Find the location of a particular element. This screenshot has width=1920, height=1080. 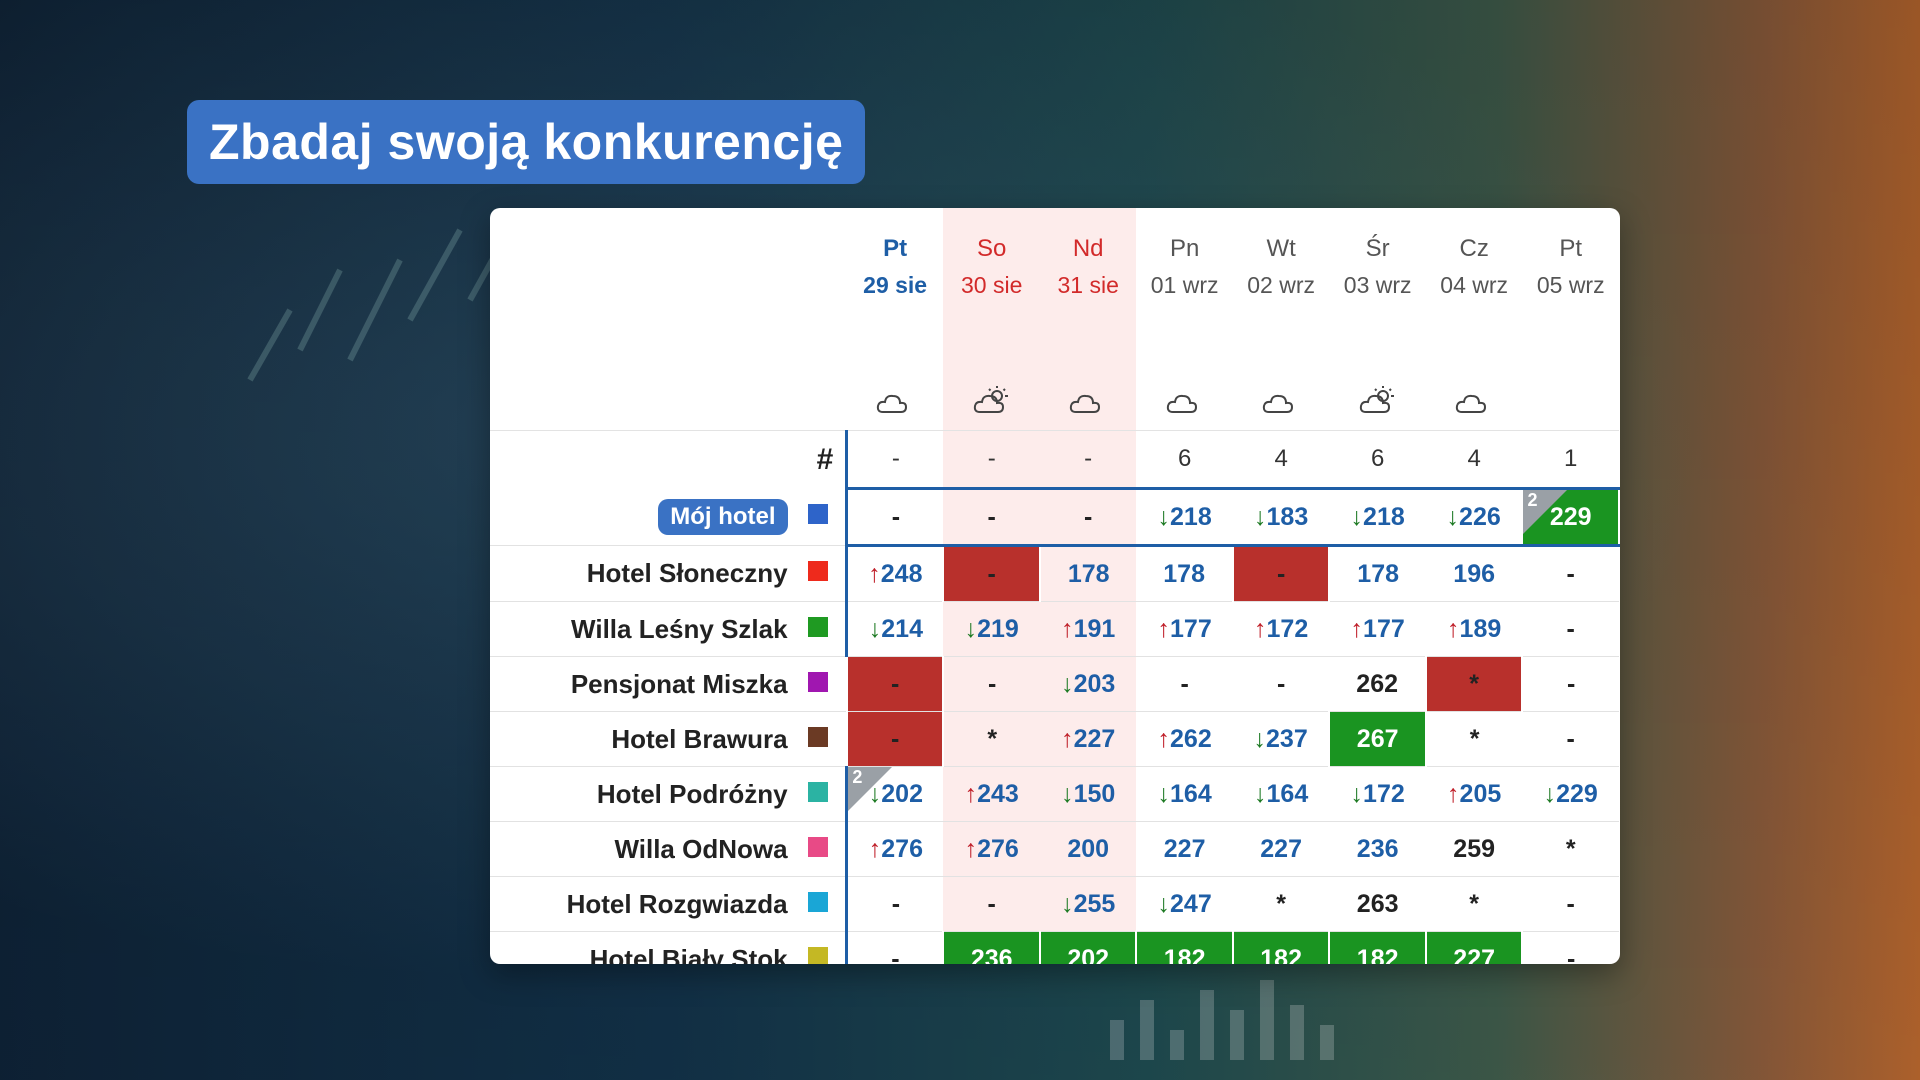

hotel-name: Hotel Słoneczny is located at coordinates (687, 573).